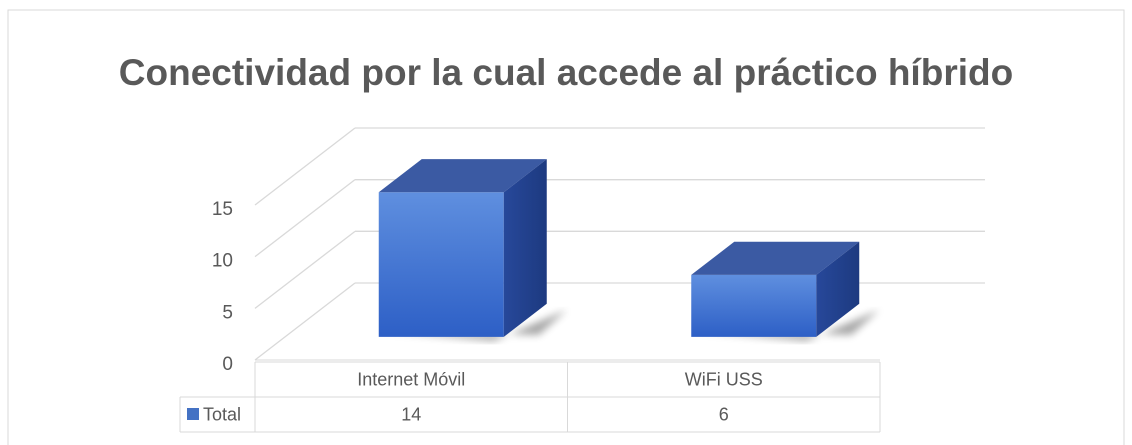 This screenshot has height=445, width=1132. Describe the element at coordinates (222, 261) in the screenshot. I see `y-tick-label: 10` at that location.